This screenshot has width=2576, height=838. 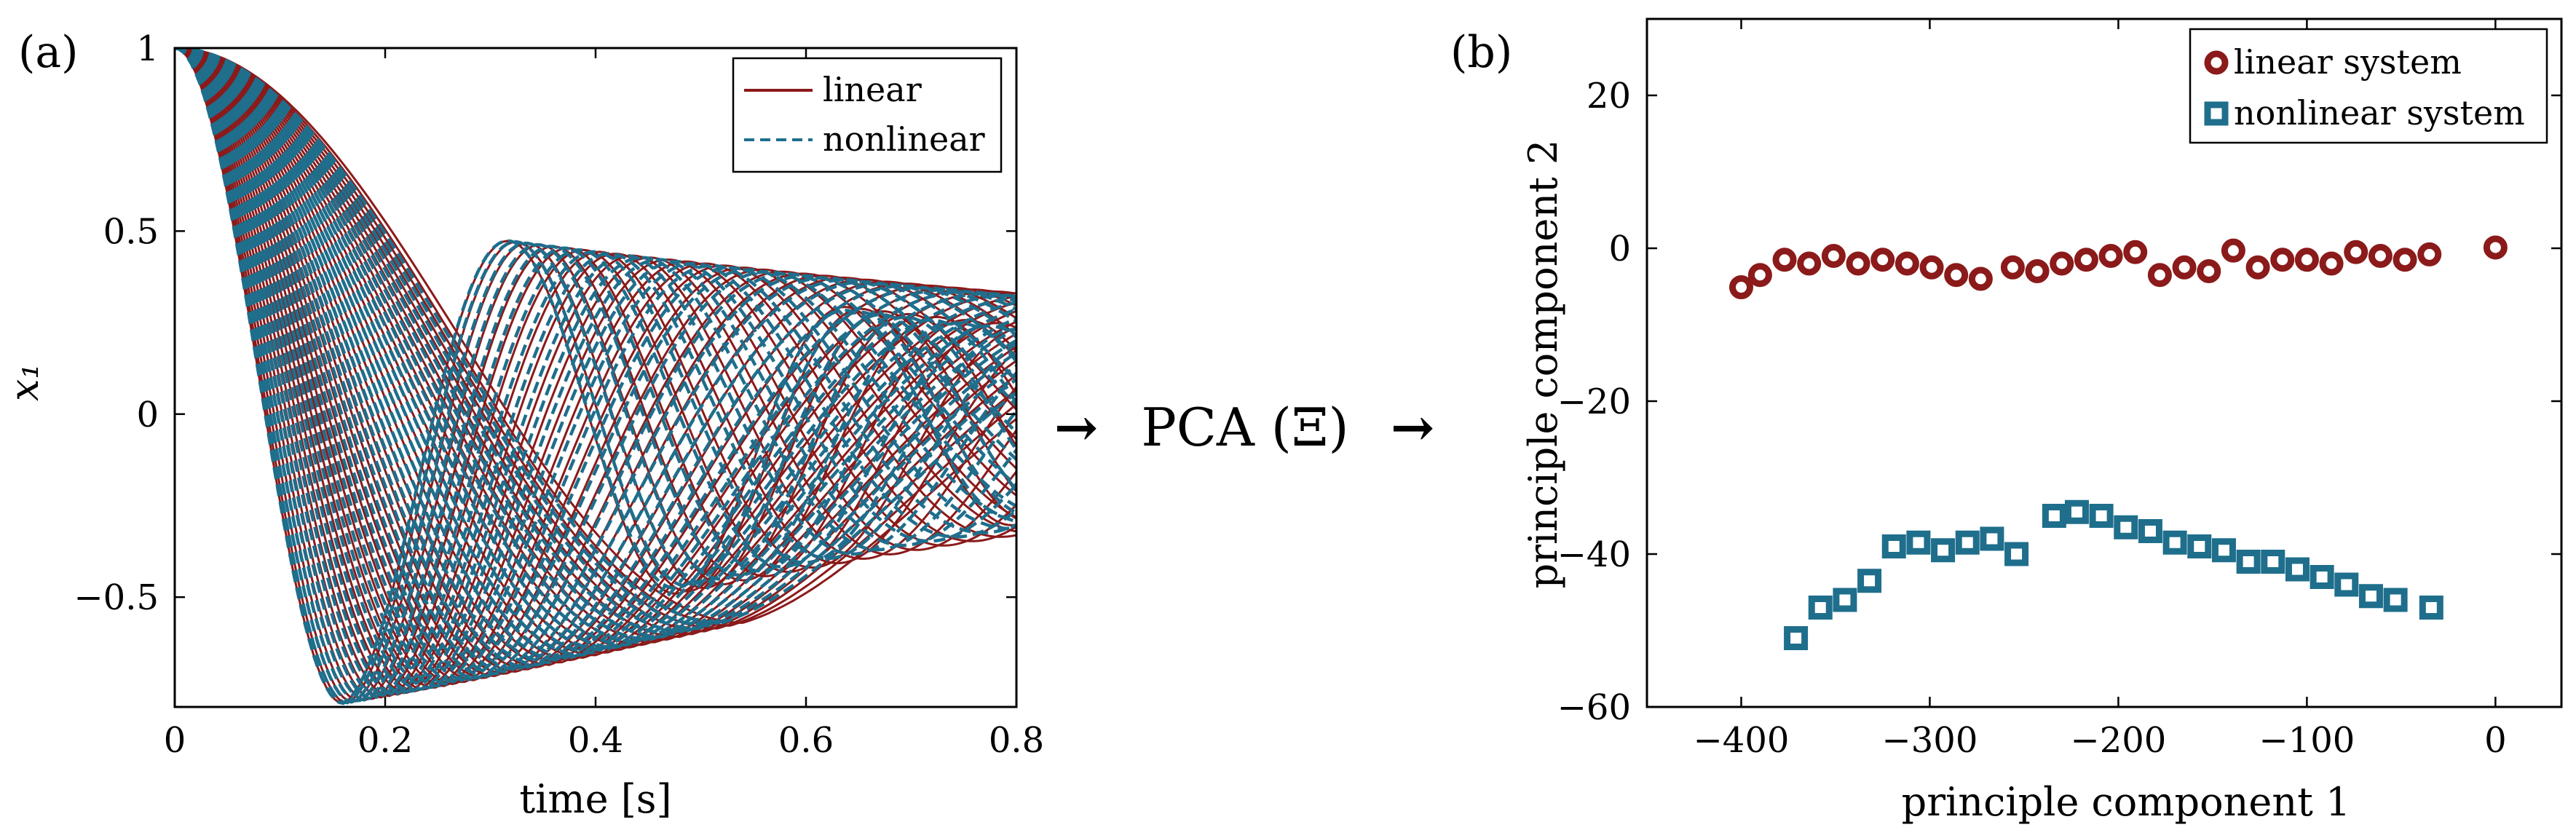 What do you see at coordinates (1930, 740) in the screenshot?
I see `x-tick-label: −300` at bounding box center [1930, 740].